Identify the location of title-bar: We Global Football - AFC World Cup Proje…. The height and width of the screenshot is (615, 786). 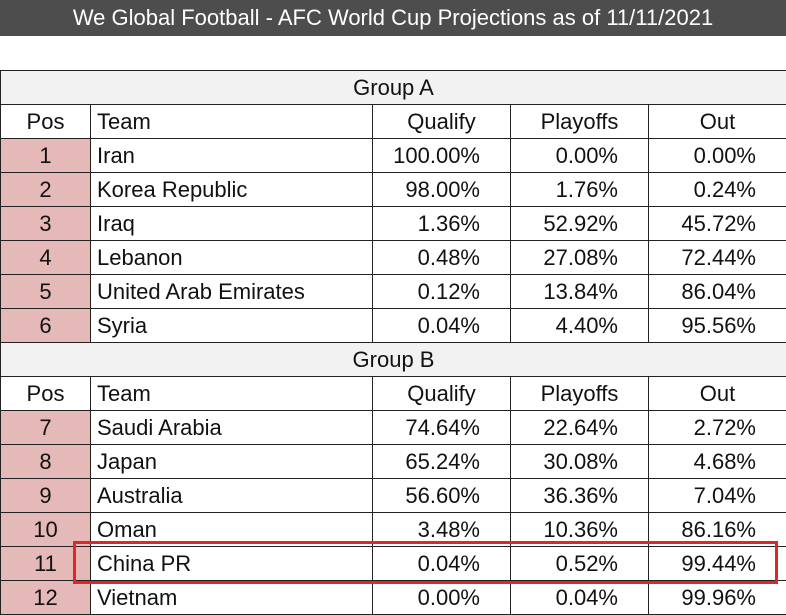
(393, 18).